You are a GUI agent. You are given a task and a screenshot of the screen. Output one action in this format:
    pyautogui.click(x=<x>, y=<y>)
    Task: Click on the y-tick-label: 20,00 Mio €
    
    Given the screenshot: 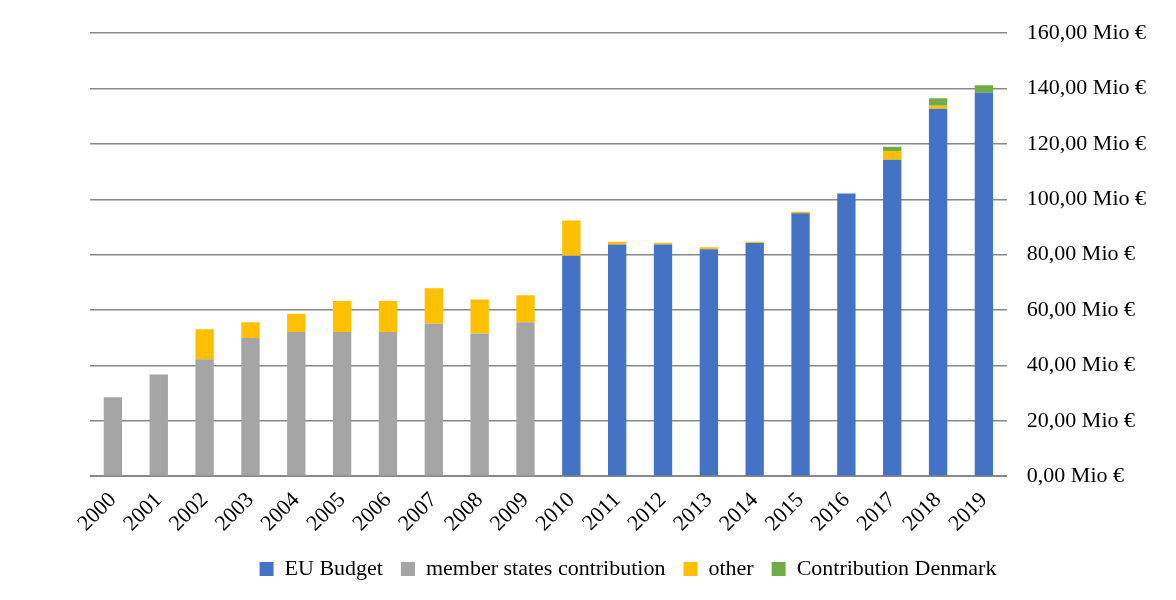 What is the action you would take?
    pyautogui.click(x=1081, y=419)
    